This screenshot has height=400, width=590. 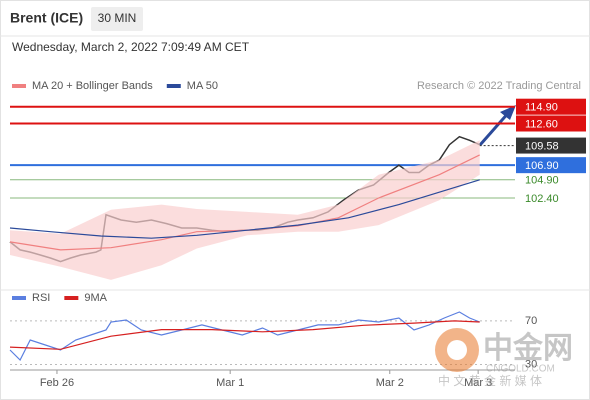 What do you see at coordinates (92, 86) in the screenshot?
I see `legend-label: MA 20 + Bollinger Bands` at bounding box center [92, 86].